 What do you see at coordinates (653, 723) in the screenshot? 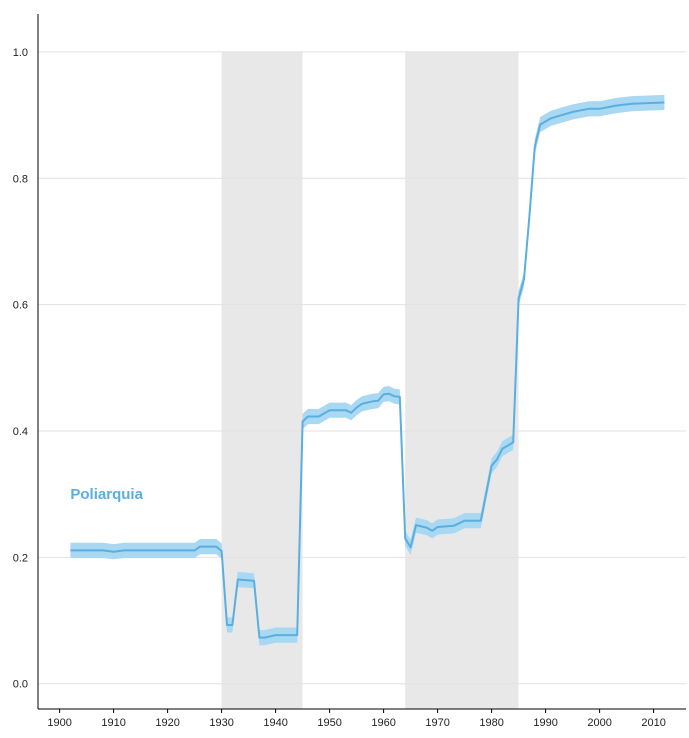
I see `x-tick-label: 2010` at bounding box center [653, 723].